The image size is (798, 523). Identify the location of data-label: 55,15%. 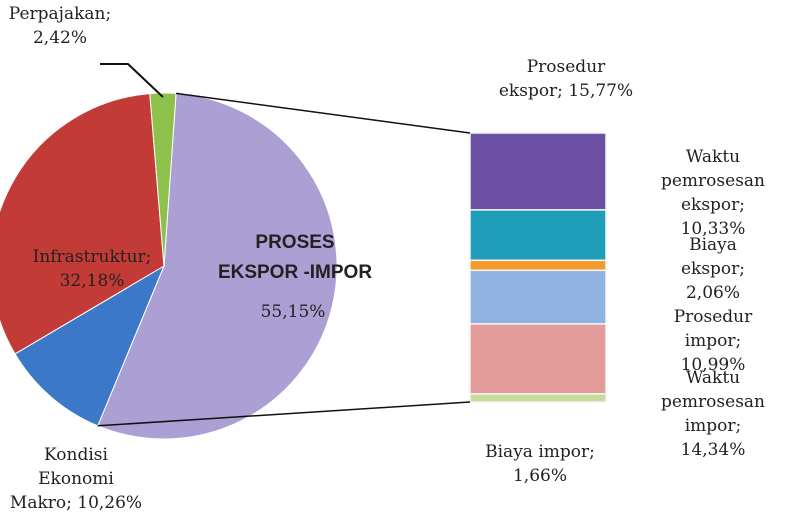
(293, 312).